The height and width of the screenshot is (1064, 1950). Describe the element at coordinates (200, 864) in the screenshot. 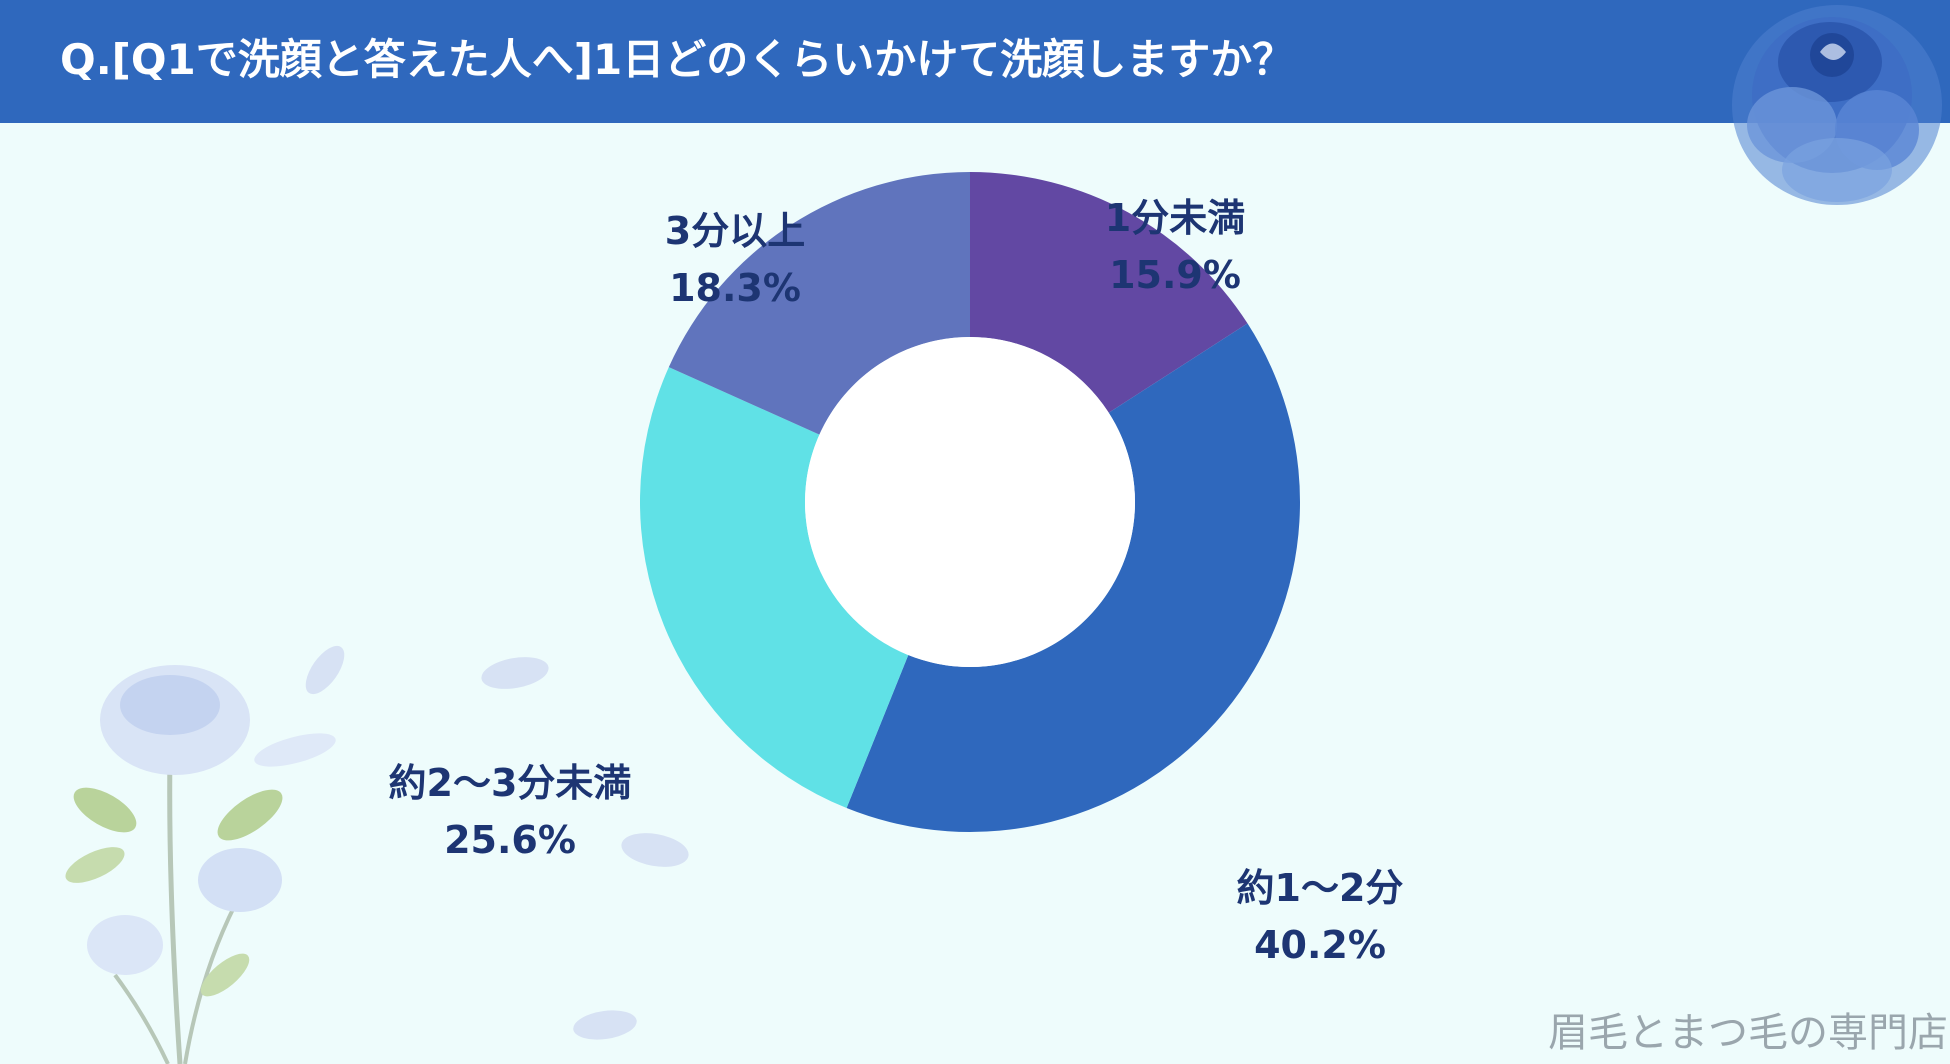

I see `white-rose-branch-icon` at that location.